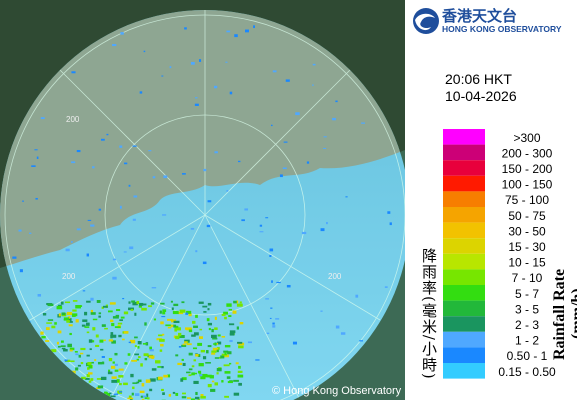 Image resolution: width=577 pixels, height=400 pixels. What do you see at coordinates (335, 276) in the screenshot?
I see `range-label: 200` at bounding box center [335, 276].